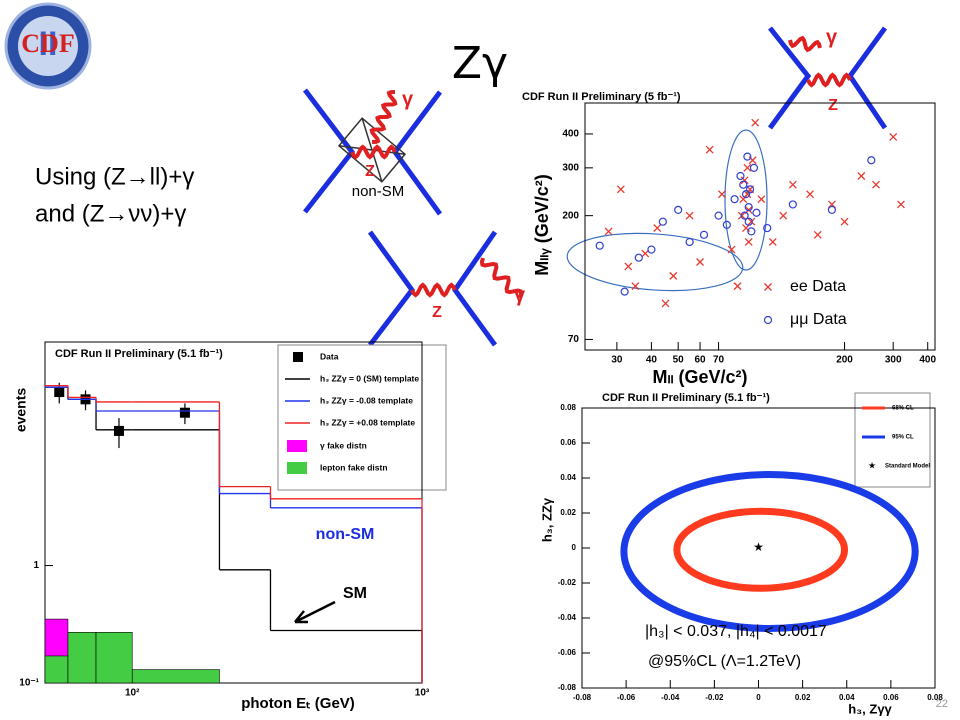 This screenshot has width=960, height=720. Describe the element at coordinates (844, 360) in the screenshot. I see `x-tick-label: 200` at that location.